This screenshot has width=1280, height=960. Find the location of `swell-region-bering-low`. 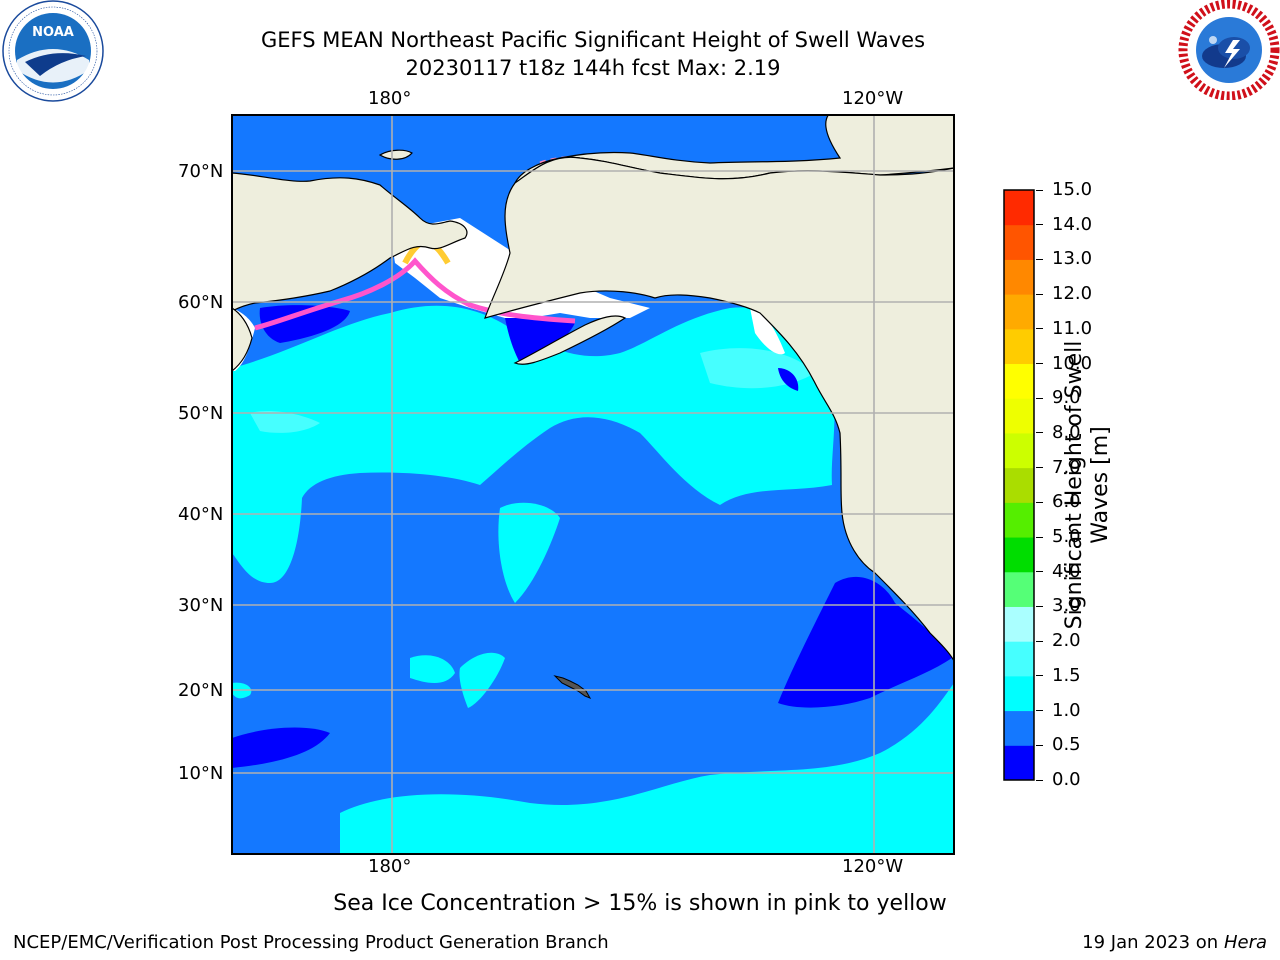

swell-region-bering-low is located at coordinates (304, 324).